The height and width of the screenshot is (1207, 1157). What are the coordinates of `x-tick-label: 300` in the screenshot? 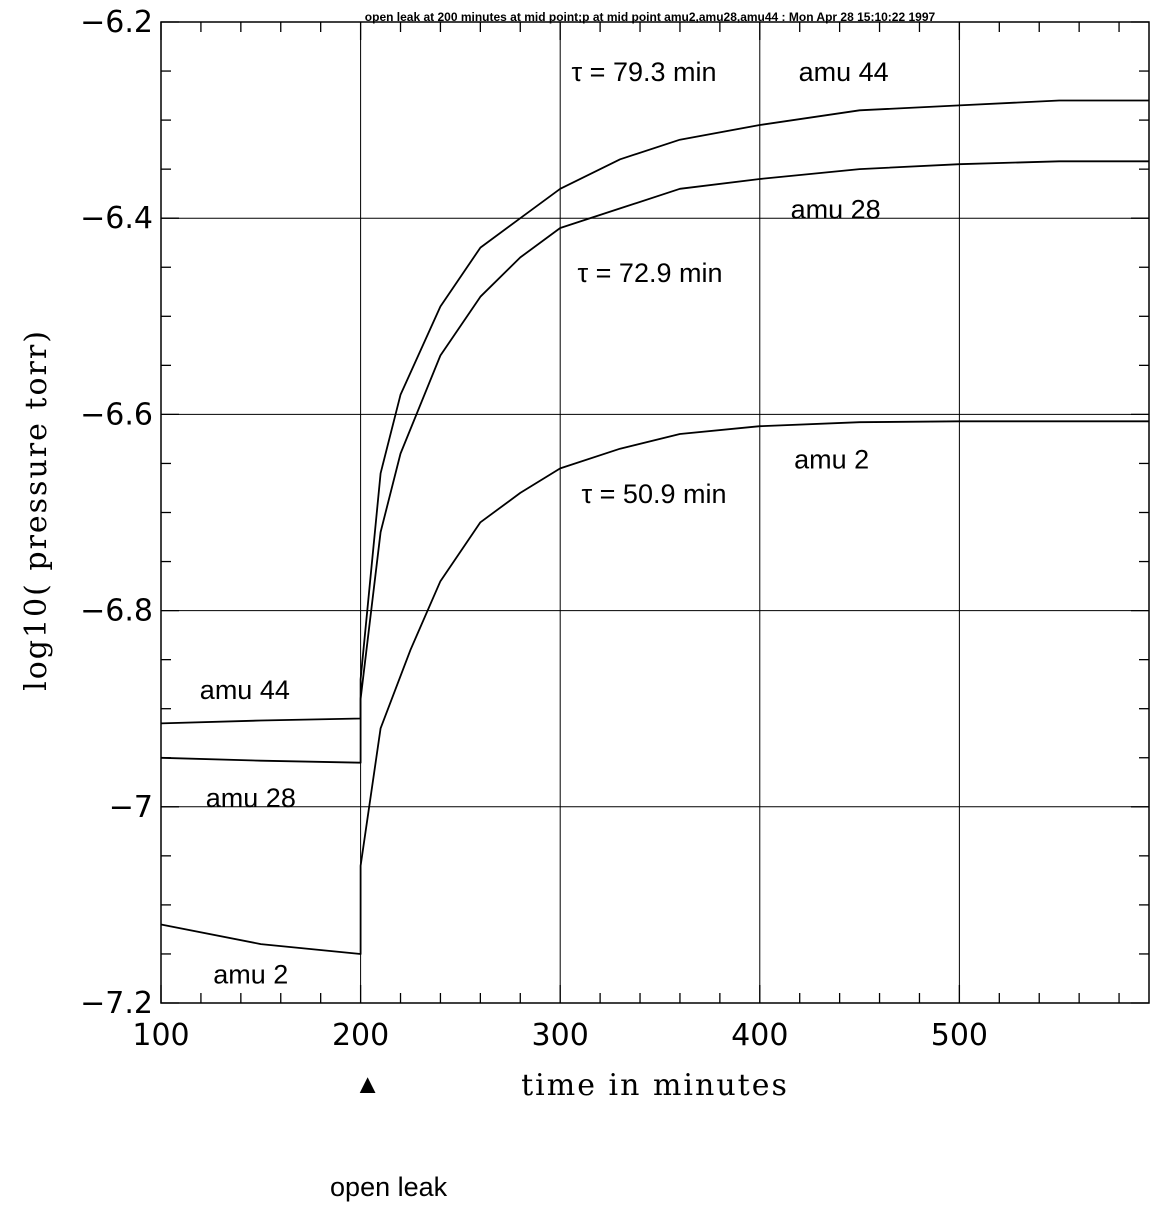 It's located at (560, 1035).